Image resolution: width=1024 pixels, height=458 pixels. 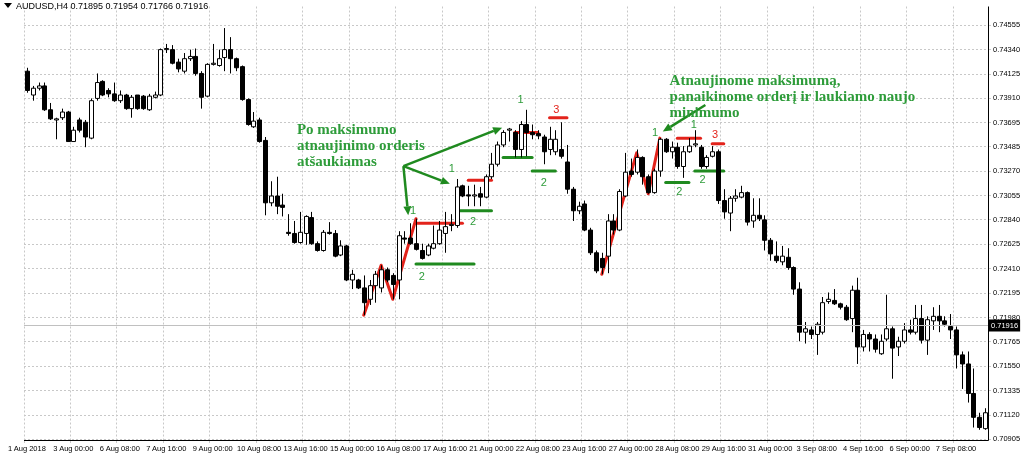 I want to click on chart-title: AUDUSD,H4 0.71895 0.71954 0.71766 0.71916, so click(x=112, y=6).